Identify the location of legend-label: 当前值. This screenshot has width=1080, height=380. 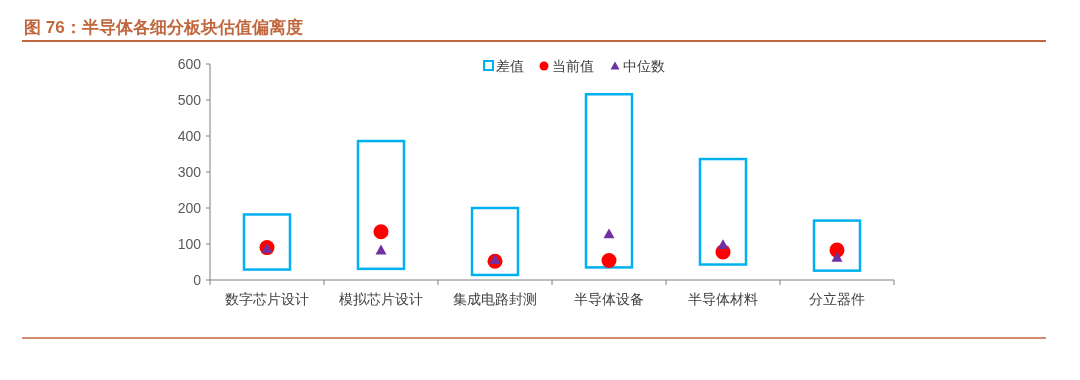
(573, 66).